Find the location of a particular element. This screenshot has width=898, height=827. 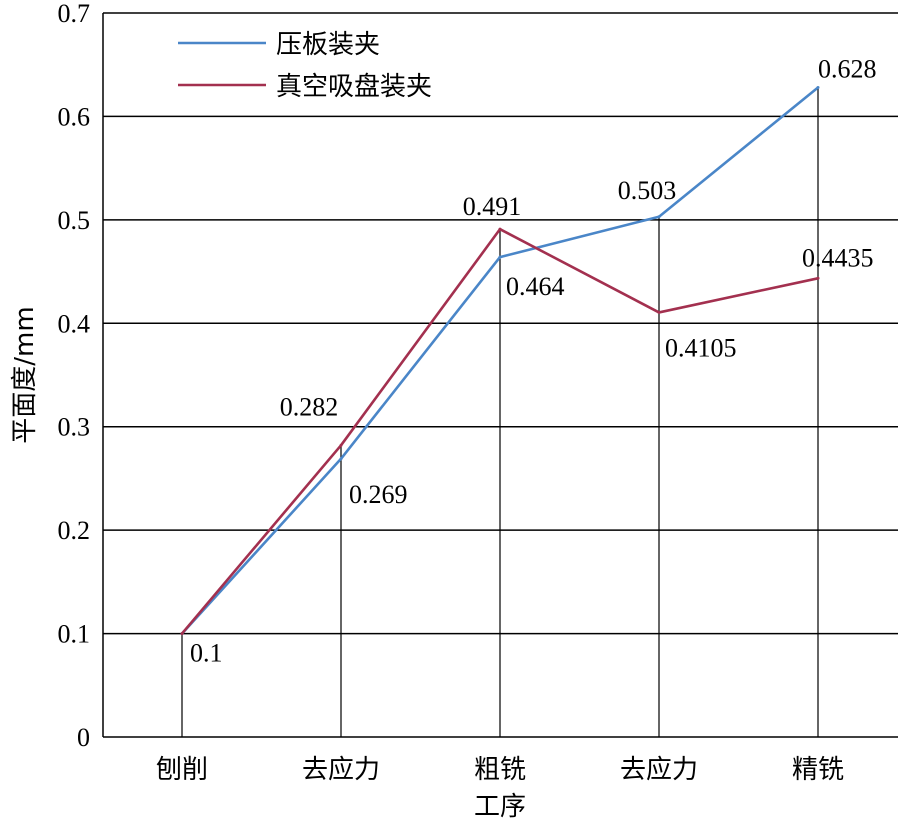

data-label: 0.503 is located at coordinates (647, 190).